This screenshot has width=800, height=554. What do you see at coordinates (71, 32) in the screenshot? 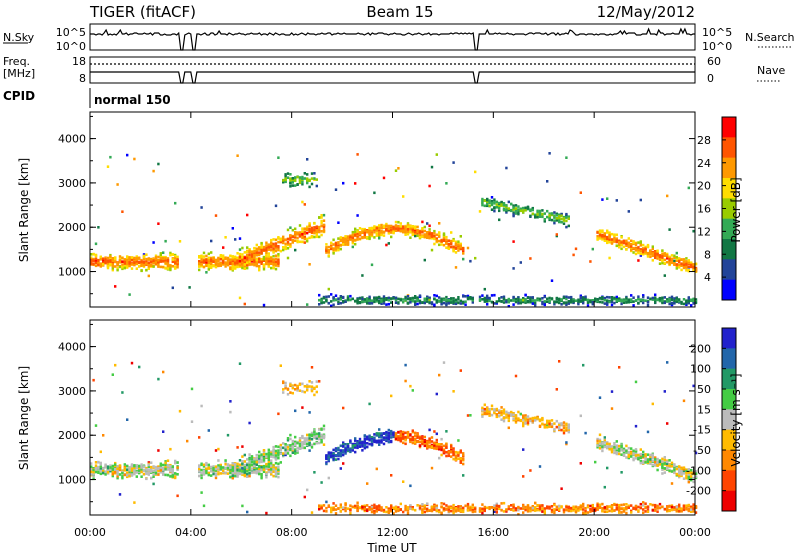
I see `nsky-tick-top: 10^5` at bounding box center [71, 32].